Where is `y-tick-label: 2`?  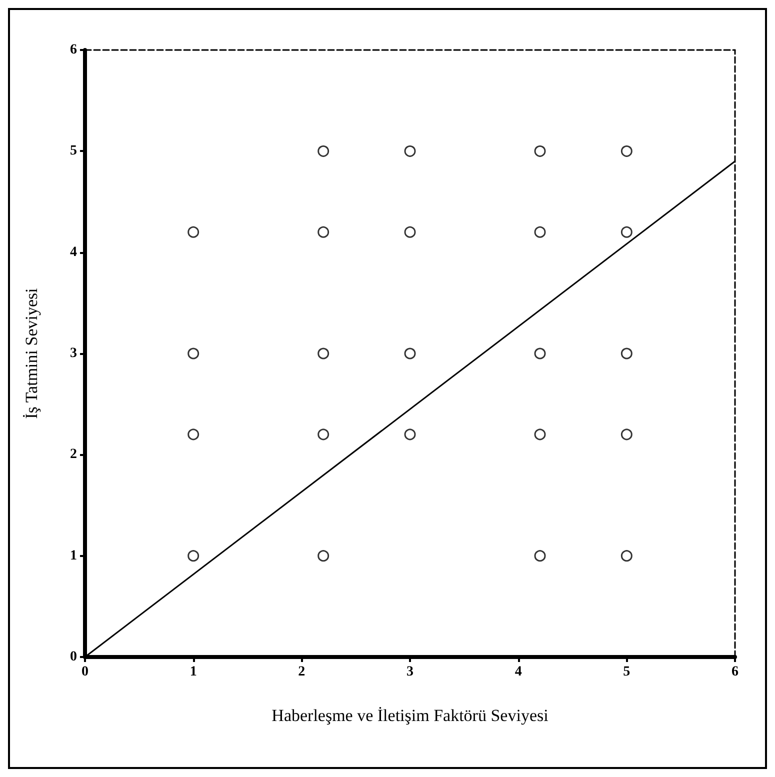
y-tick-label: 2 is located at coordinates (73, 454).